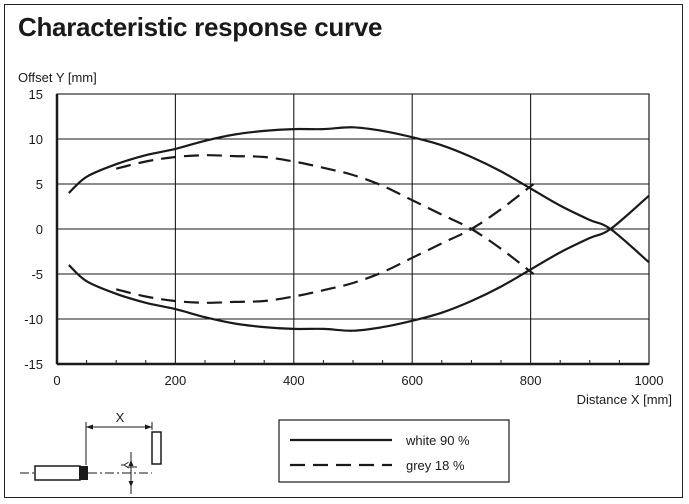  I want to click on x-tick-label: 400, so click(294, 380).